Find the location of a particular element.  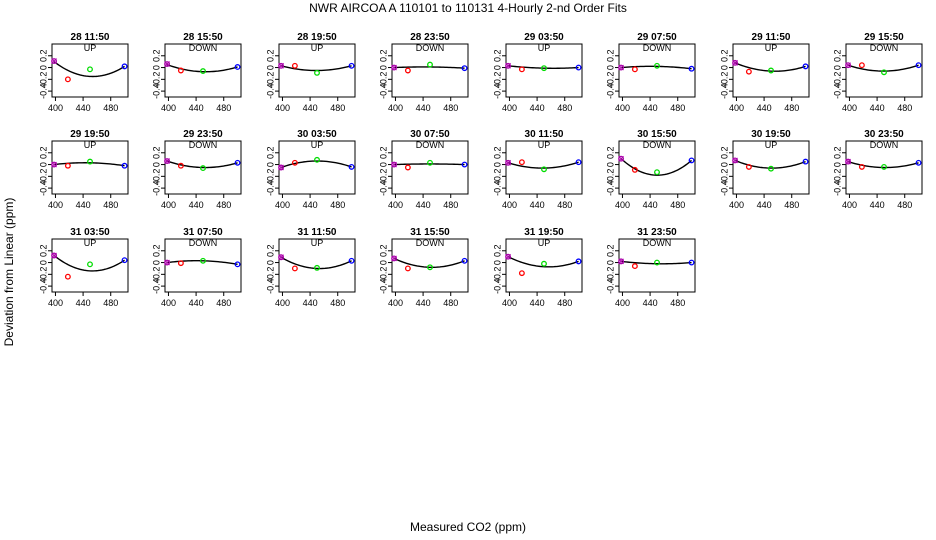

panel-title: 31 23:50 is located at coordinates (657, 232).